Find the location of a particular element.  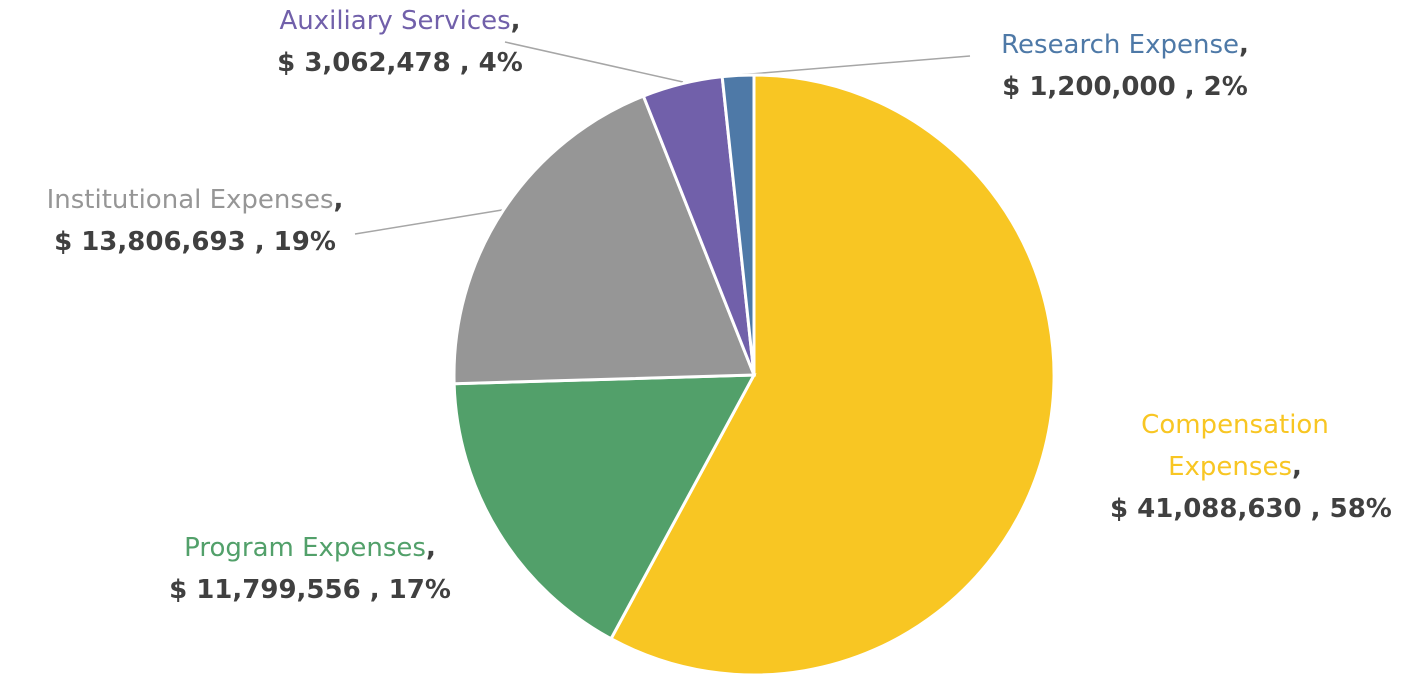

category-name: Research Expense is located at coordinates (1120, 45).